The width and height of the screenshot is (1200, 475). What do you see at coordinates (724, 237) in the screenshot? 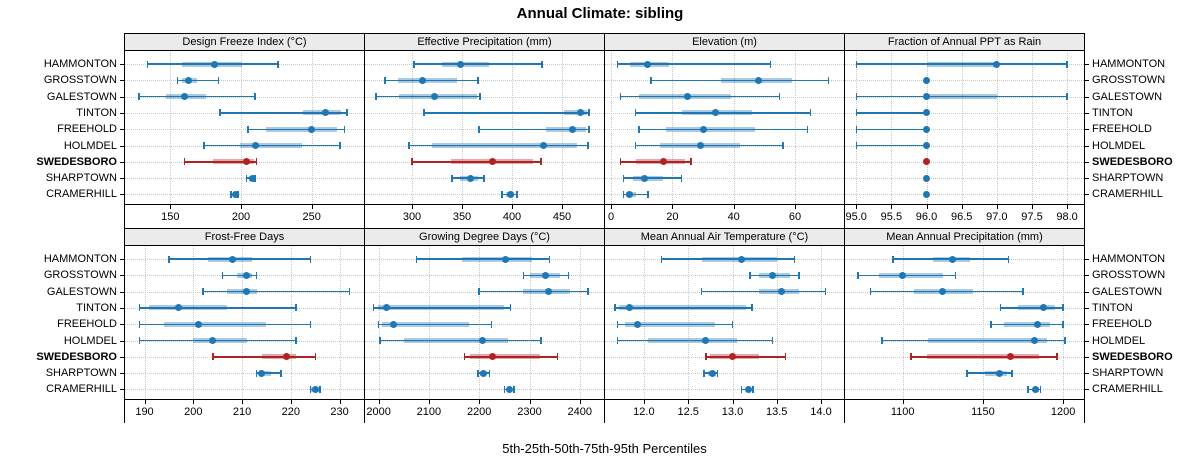
I see `panel-header: Mean Annual Air Temperature (°C)` at bounding box center [724, 237].